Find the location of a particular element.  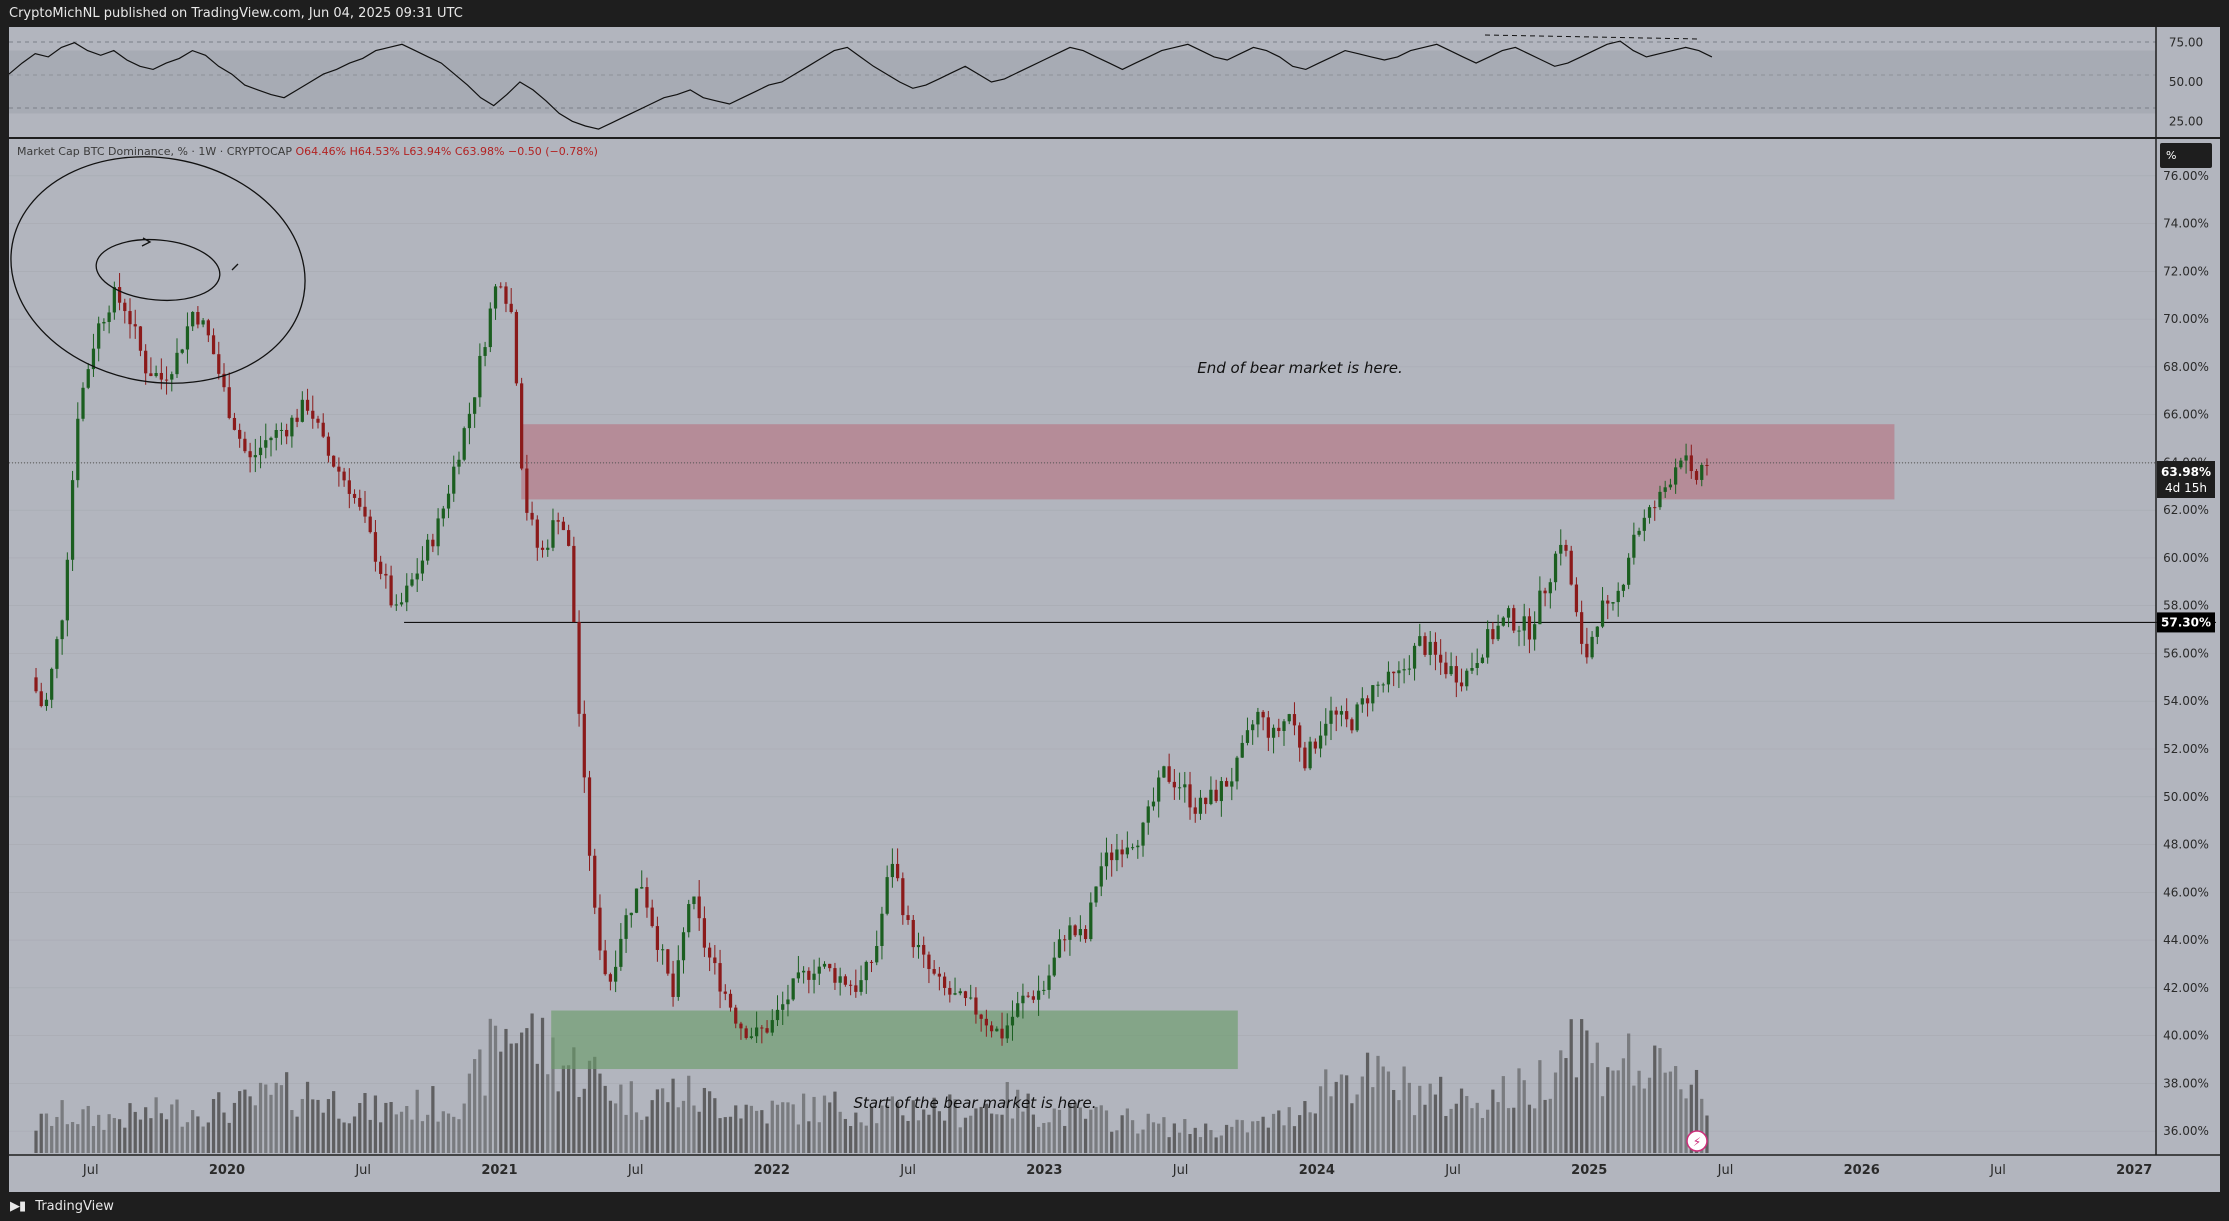

hline-price-label: 57.30% is located at coordinates (2186, 622).